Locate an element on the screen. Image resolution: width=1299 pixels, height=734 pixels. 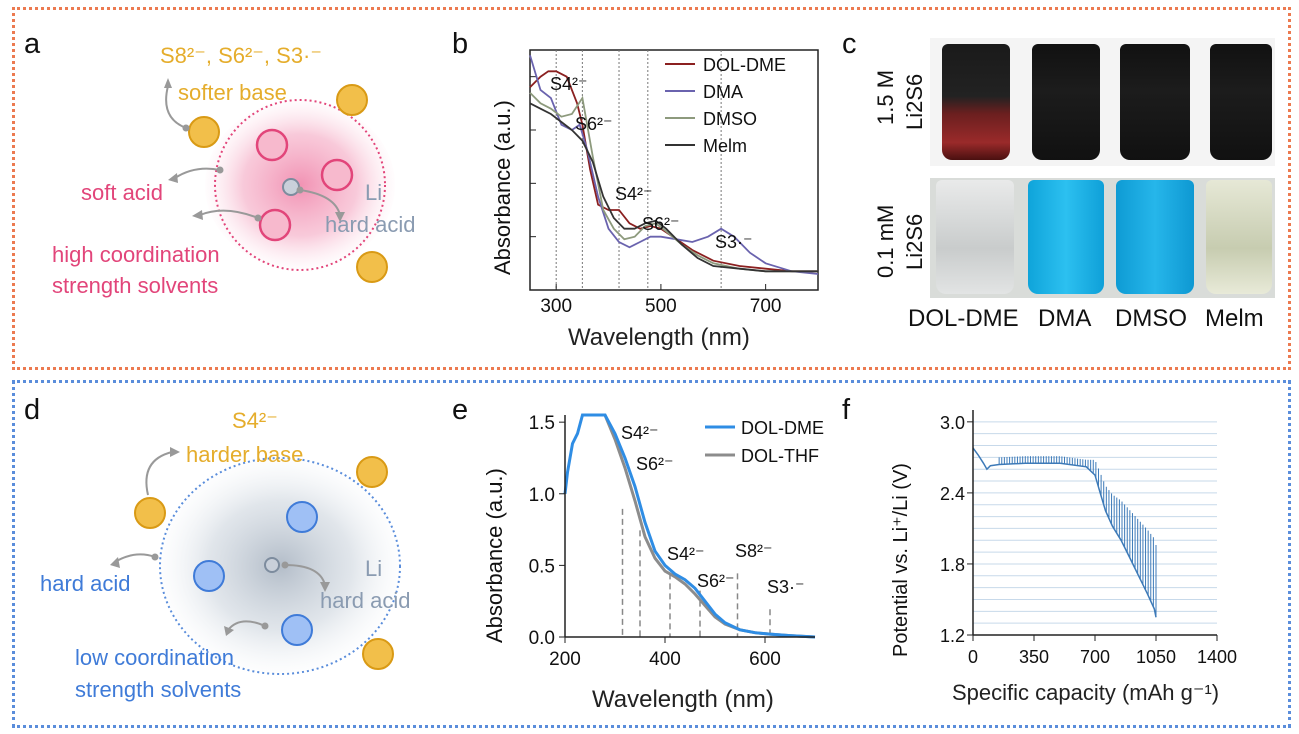
panel-c-row2-label-a: 0.1 mM is located at coordinates (885, 241).